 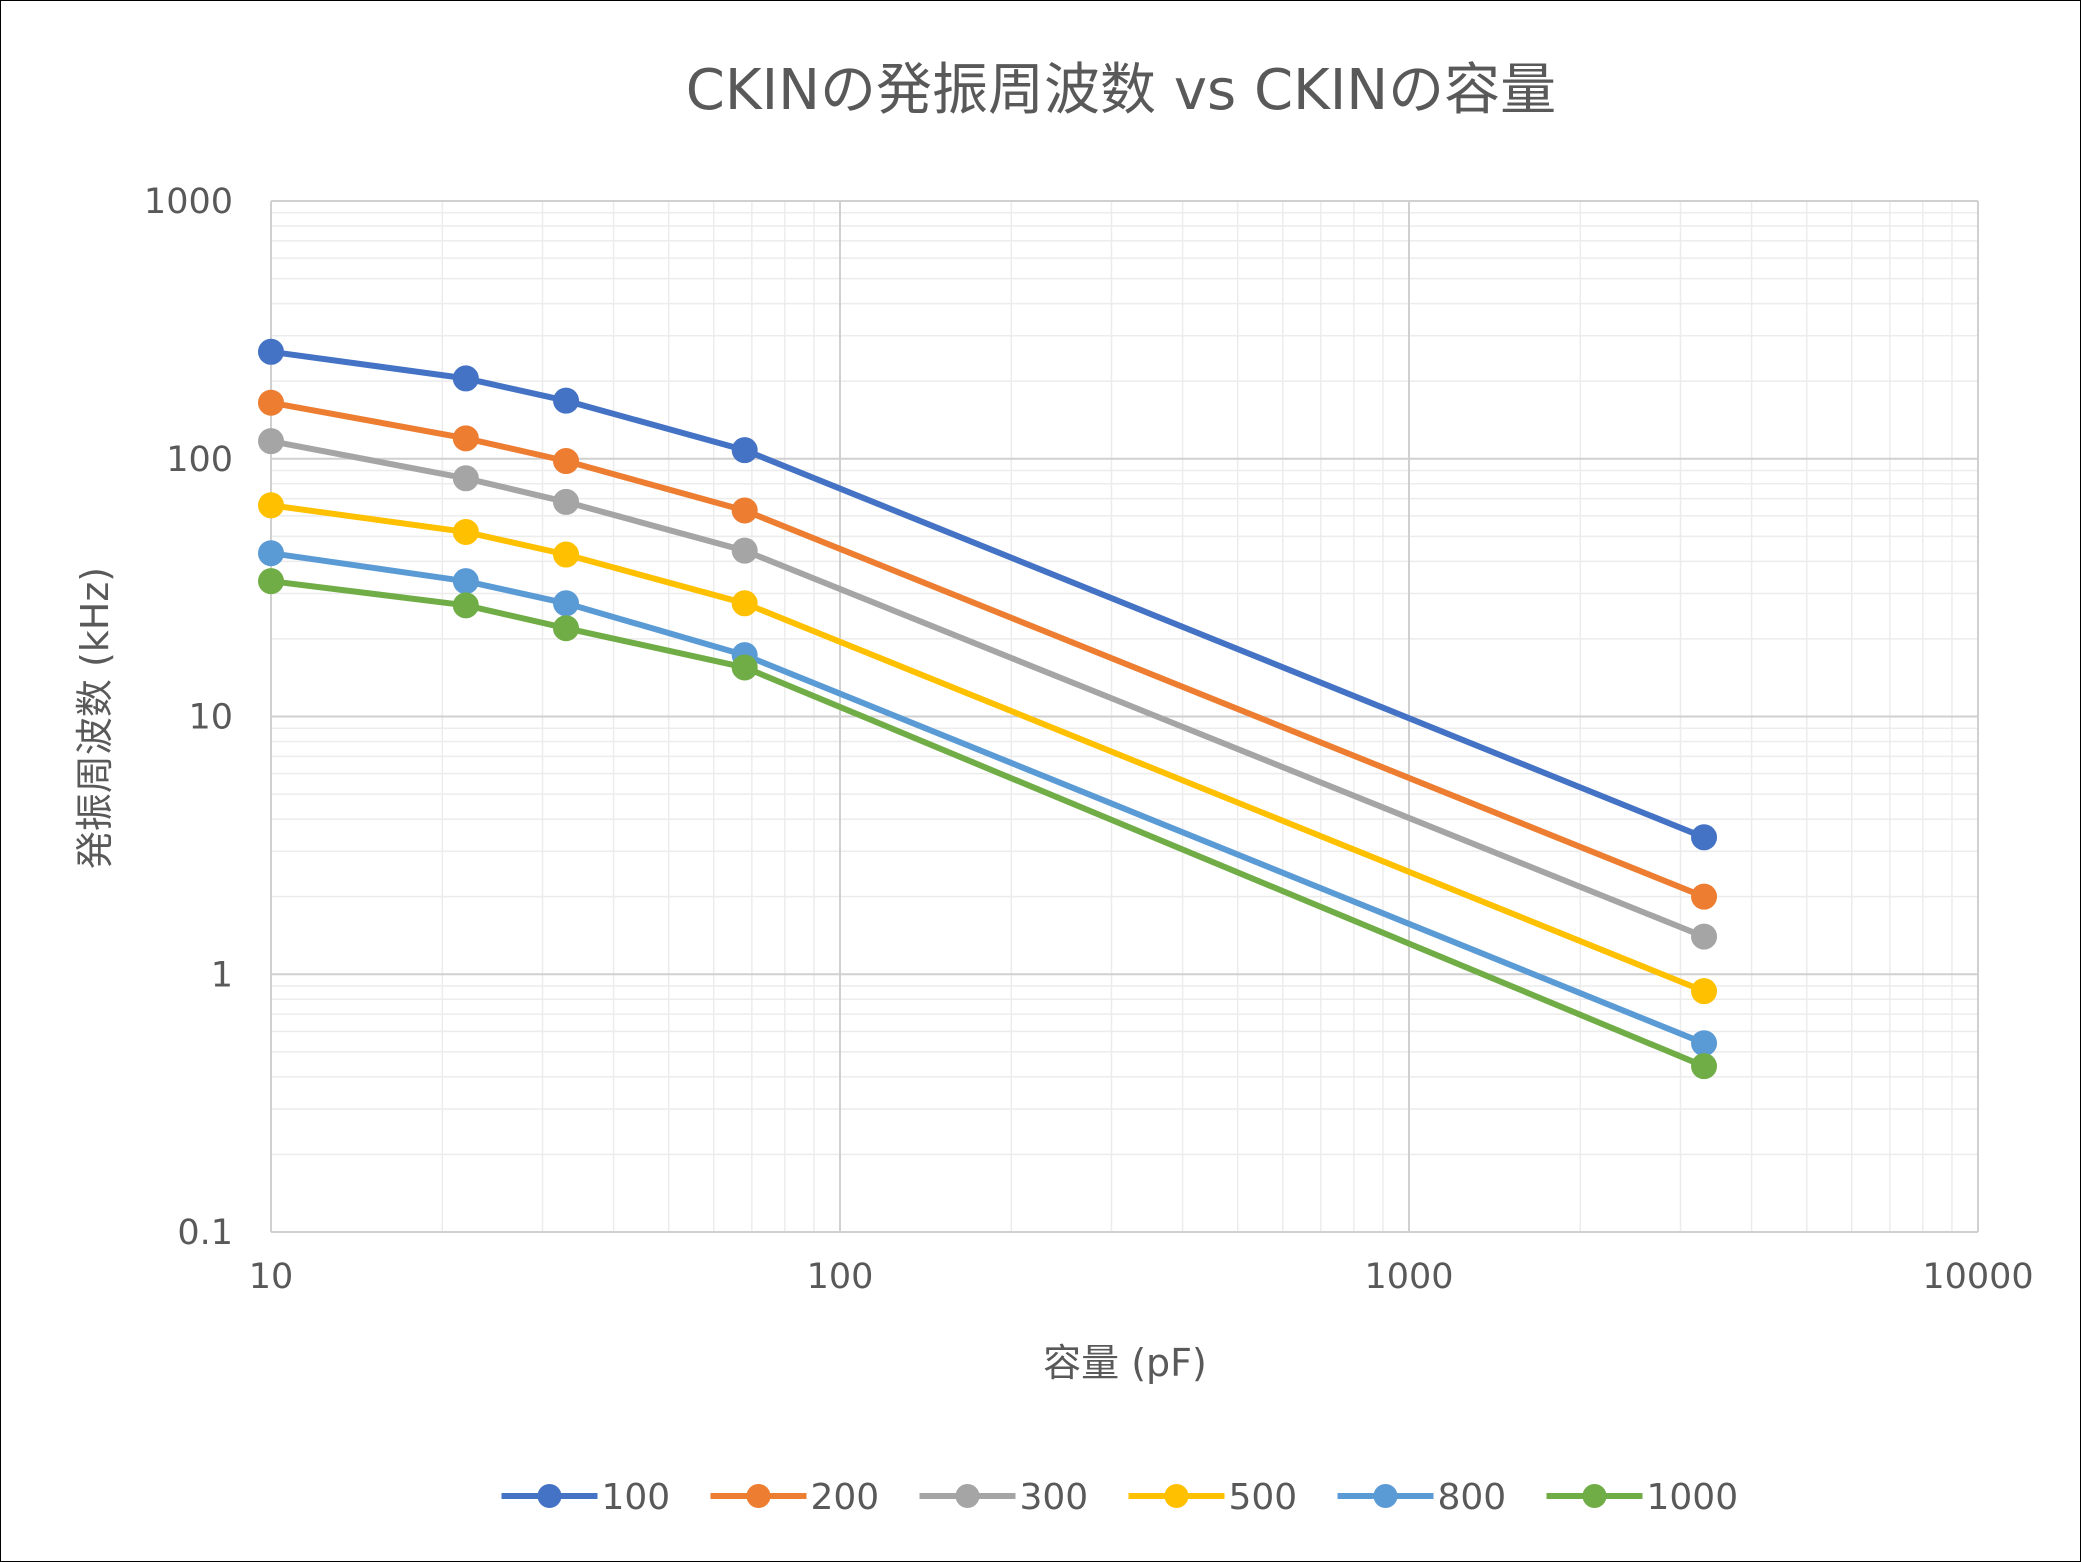 I want to click on legend-label: 800, so click(x=1472, y=1497).